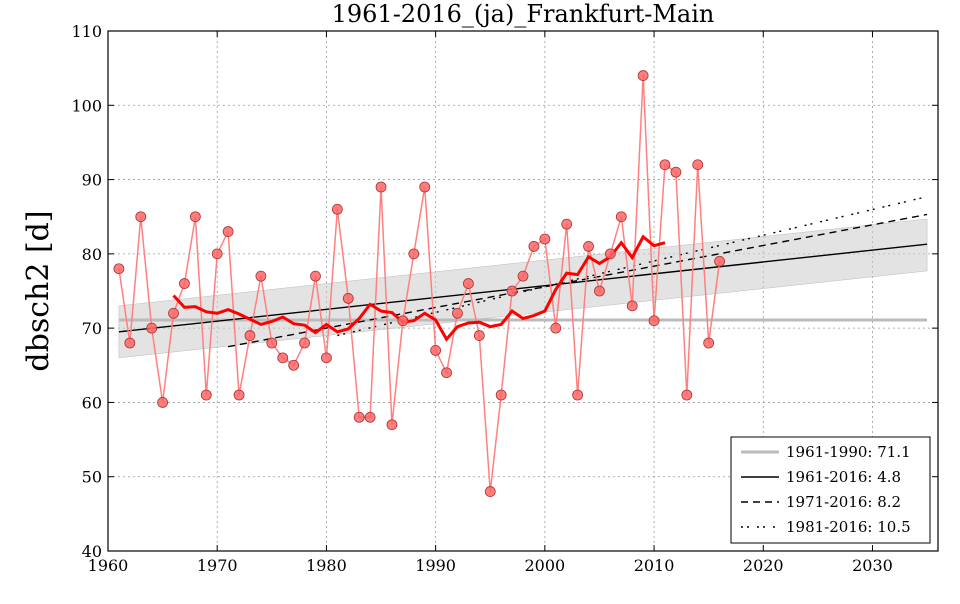 The image size is (960, 604). What do you see at coordinates (38, 290) in the screenshot?
I see `y-axis-label: dbsch2 [d]` at bounding box center [38, 290].